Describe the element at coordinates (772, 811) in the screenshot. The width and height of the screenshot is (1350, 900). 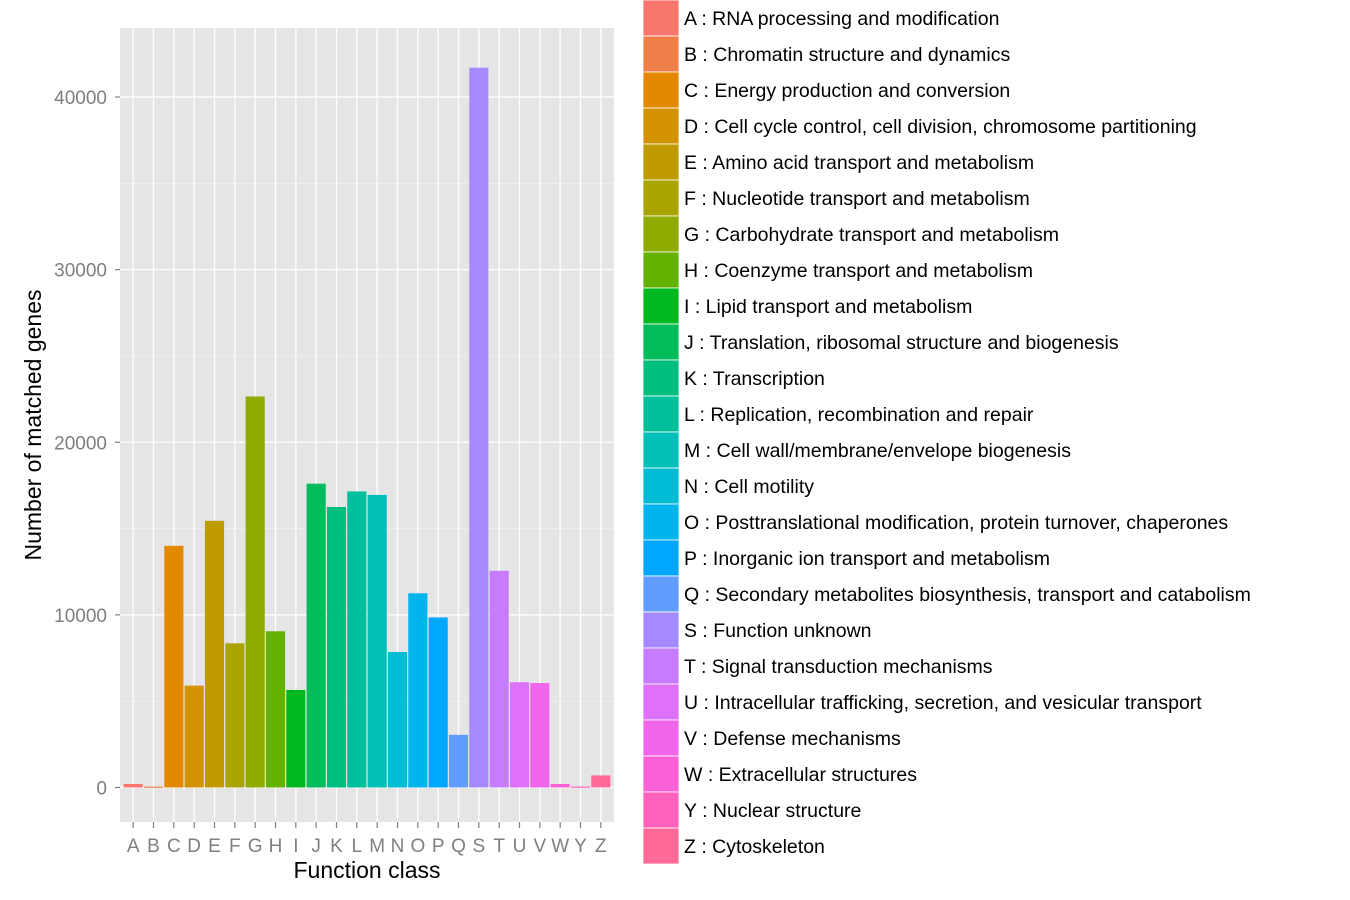
I see `legend-label-y: Y : Nuclear structure` at that location.